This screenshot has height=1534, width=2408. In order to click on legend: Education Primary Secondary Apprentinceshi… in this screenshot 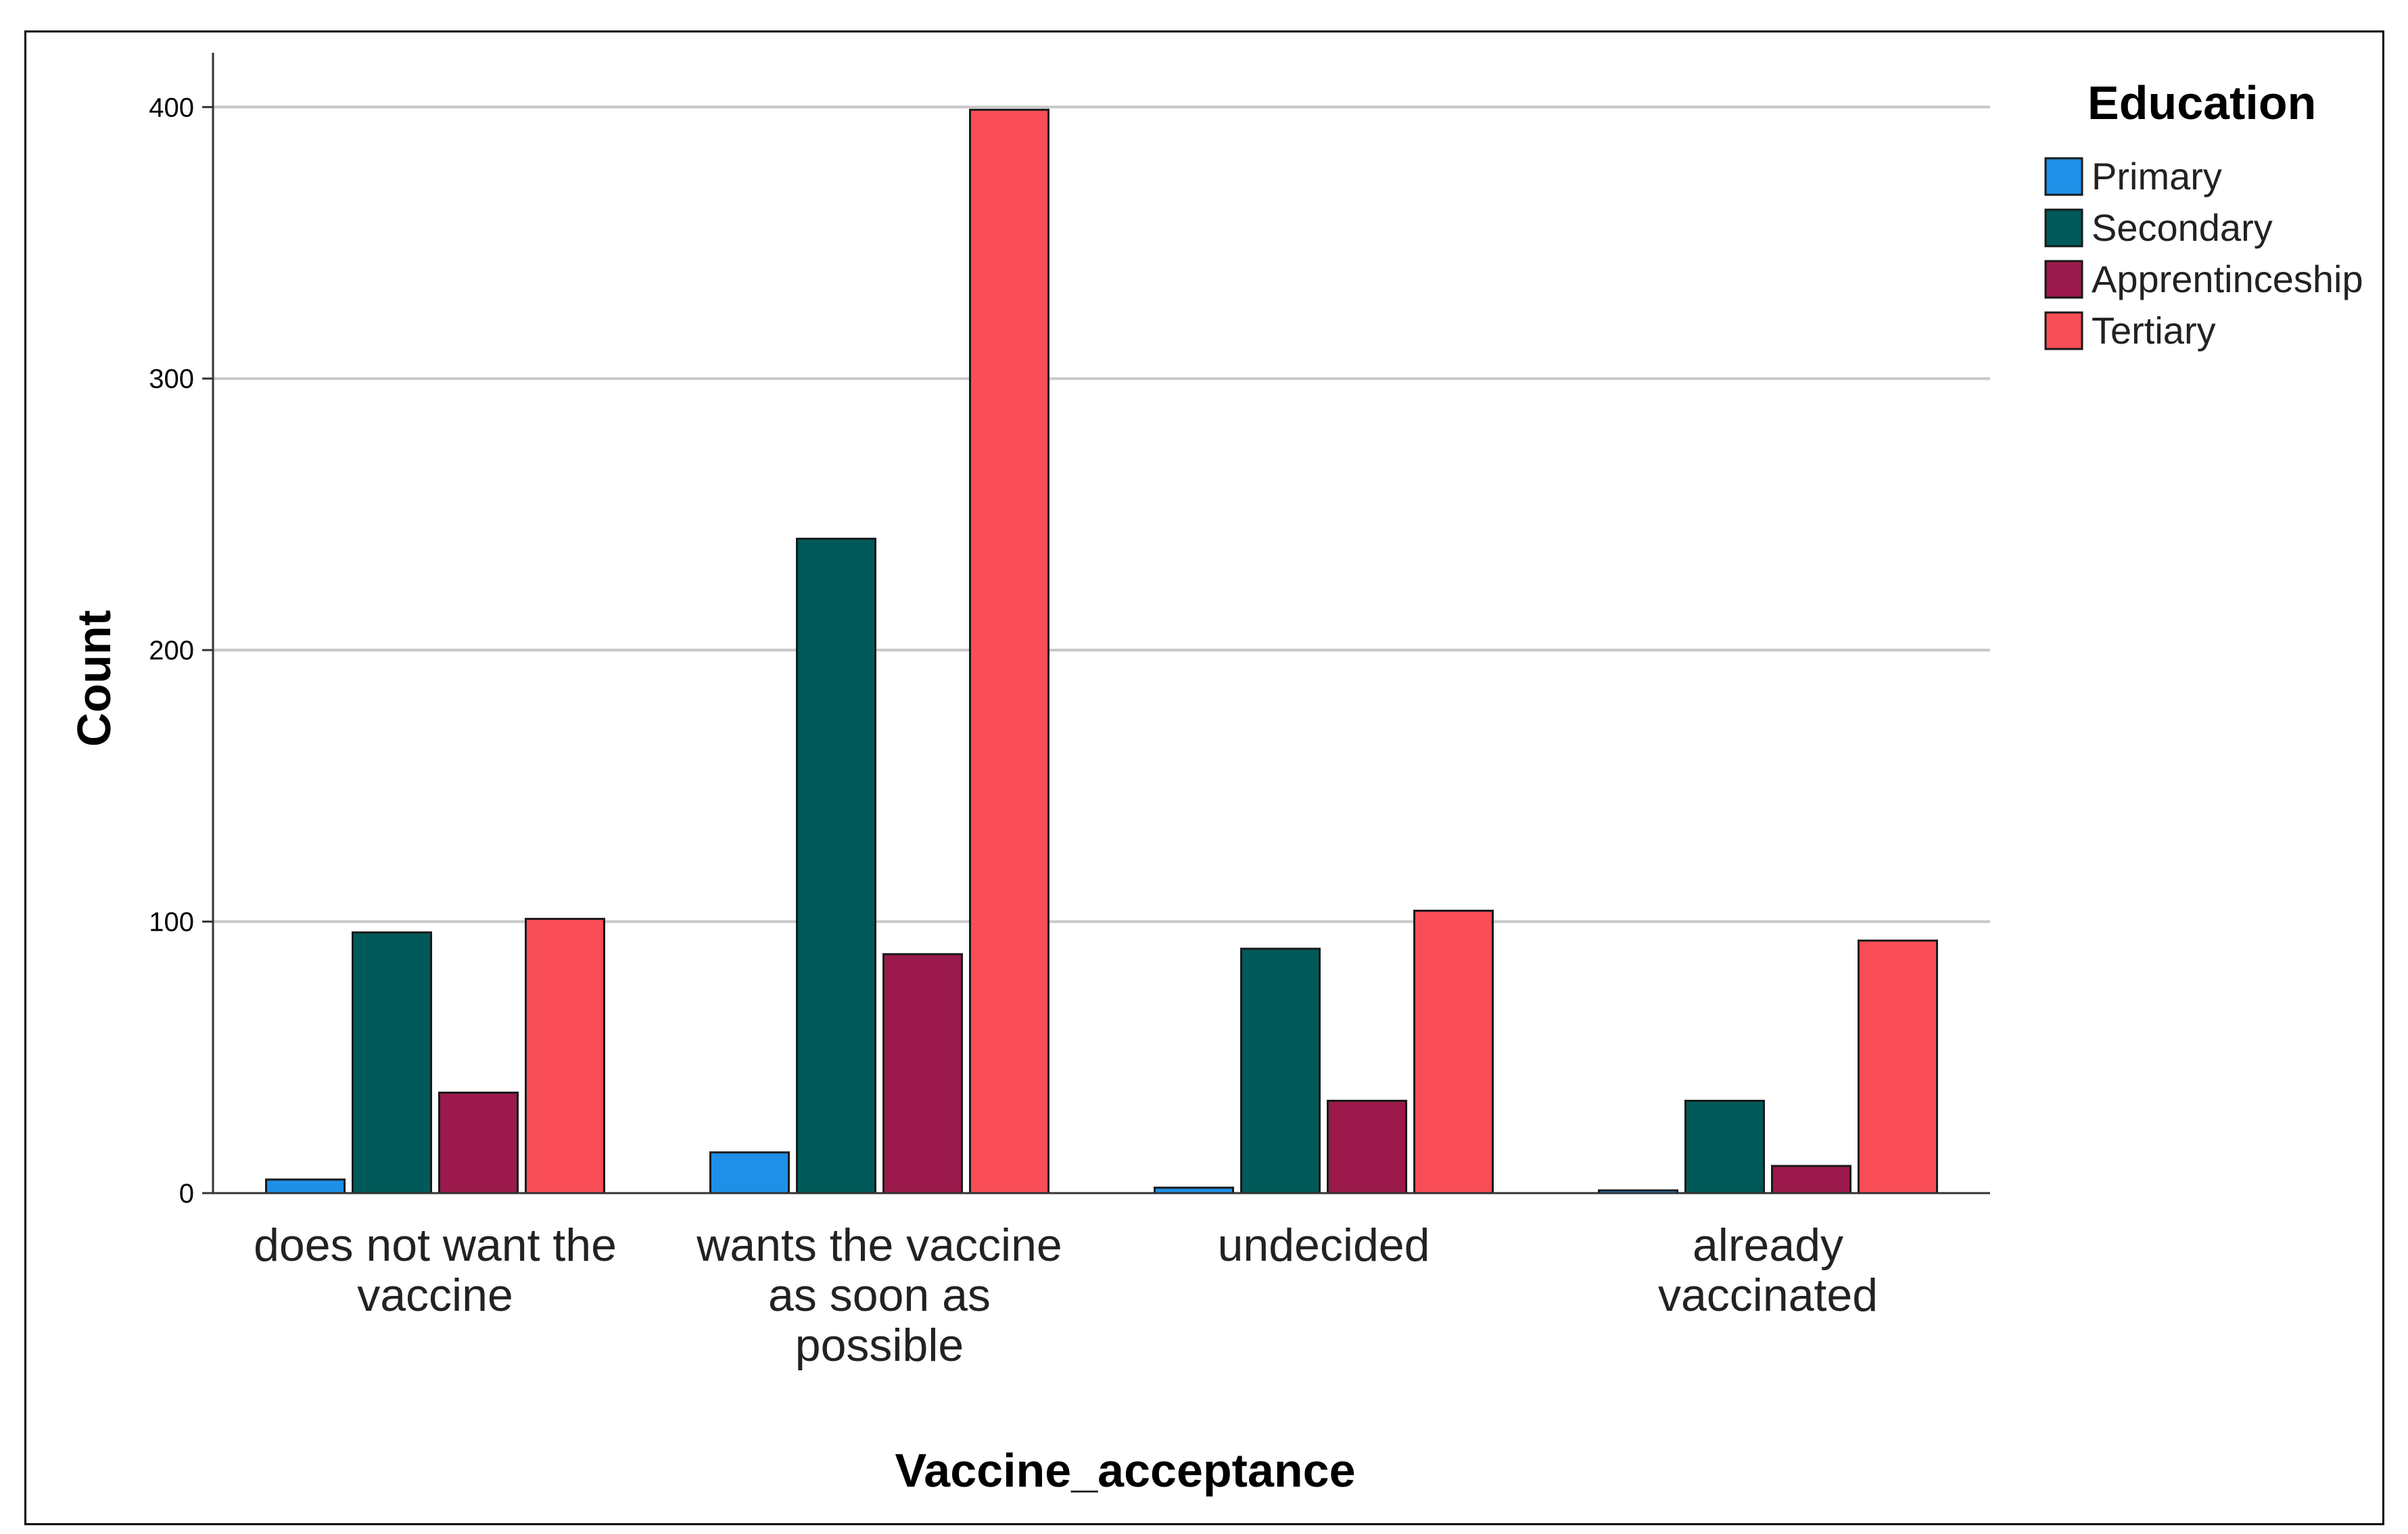, I will do `click(2203, 214)`.